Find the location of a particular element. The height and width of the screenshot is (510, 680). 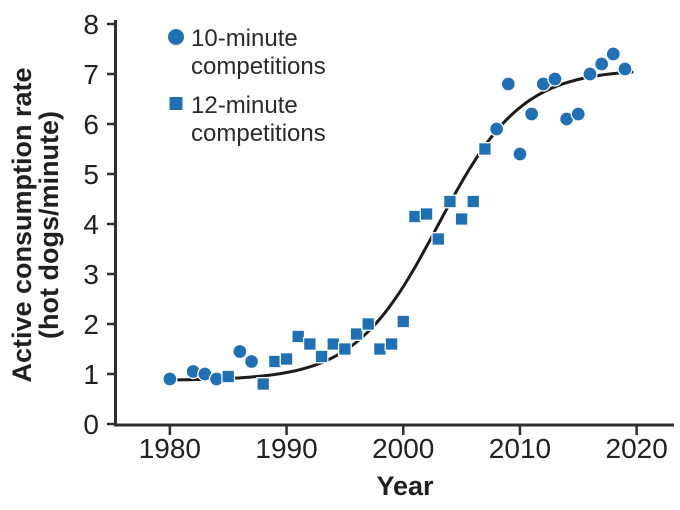

y-axis-title-line1: Active consumption rate is located at coordinates (22, 224).